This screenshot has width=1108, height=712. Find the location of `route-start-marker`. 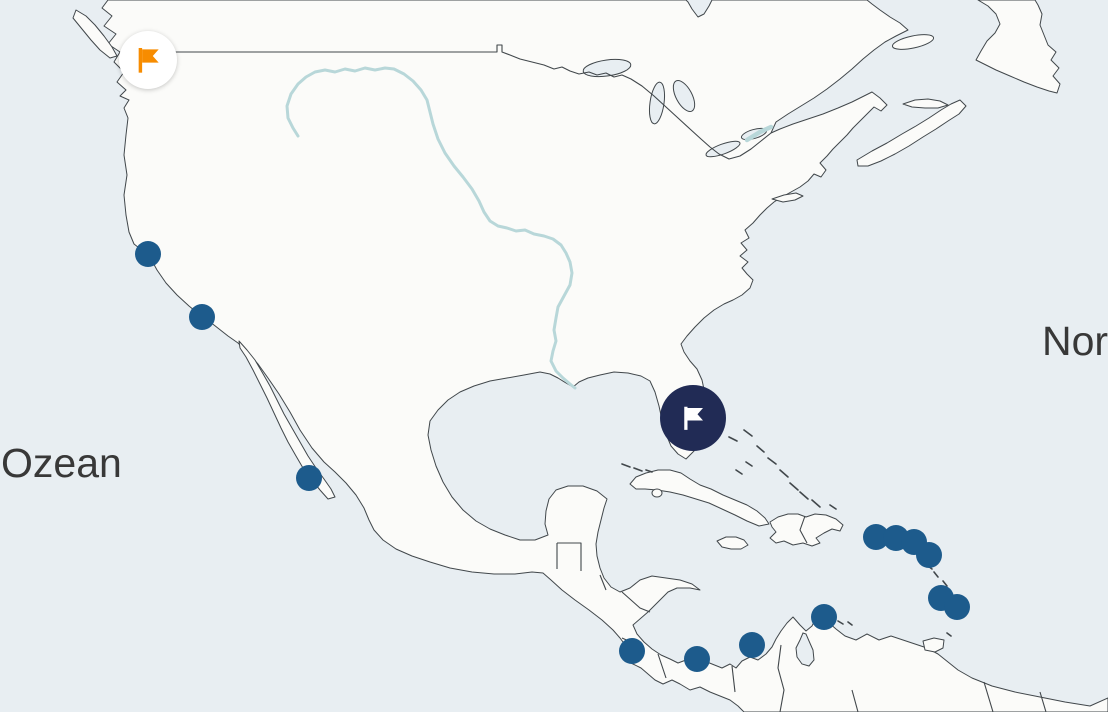

route-start-marker is located at coordinates (148, 60).